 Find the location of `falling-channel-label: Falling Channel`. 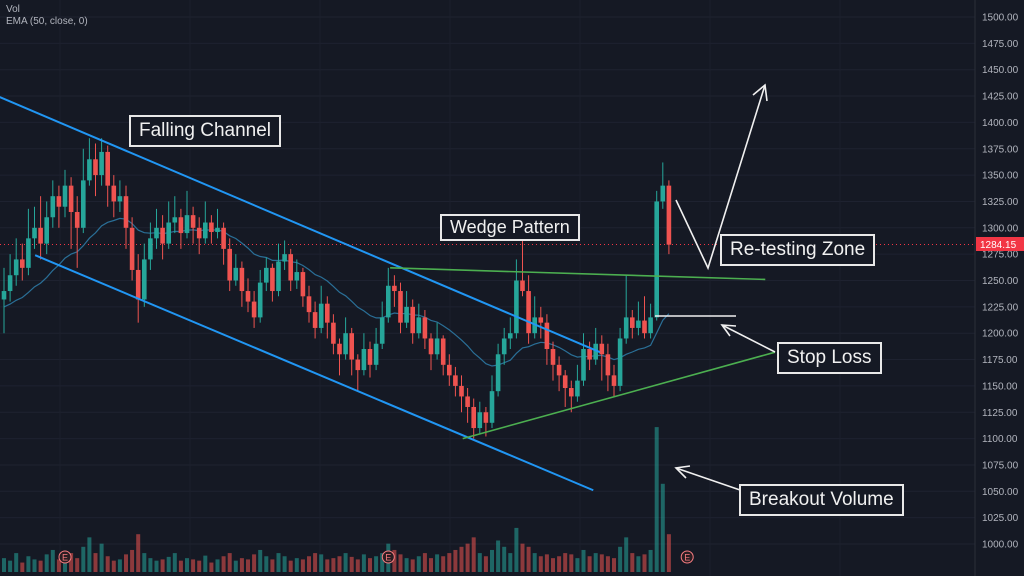

falling-channel-label: Falling Channel is located at coordinates (205, 131).